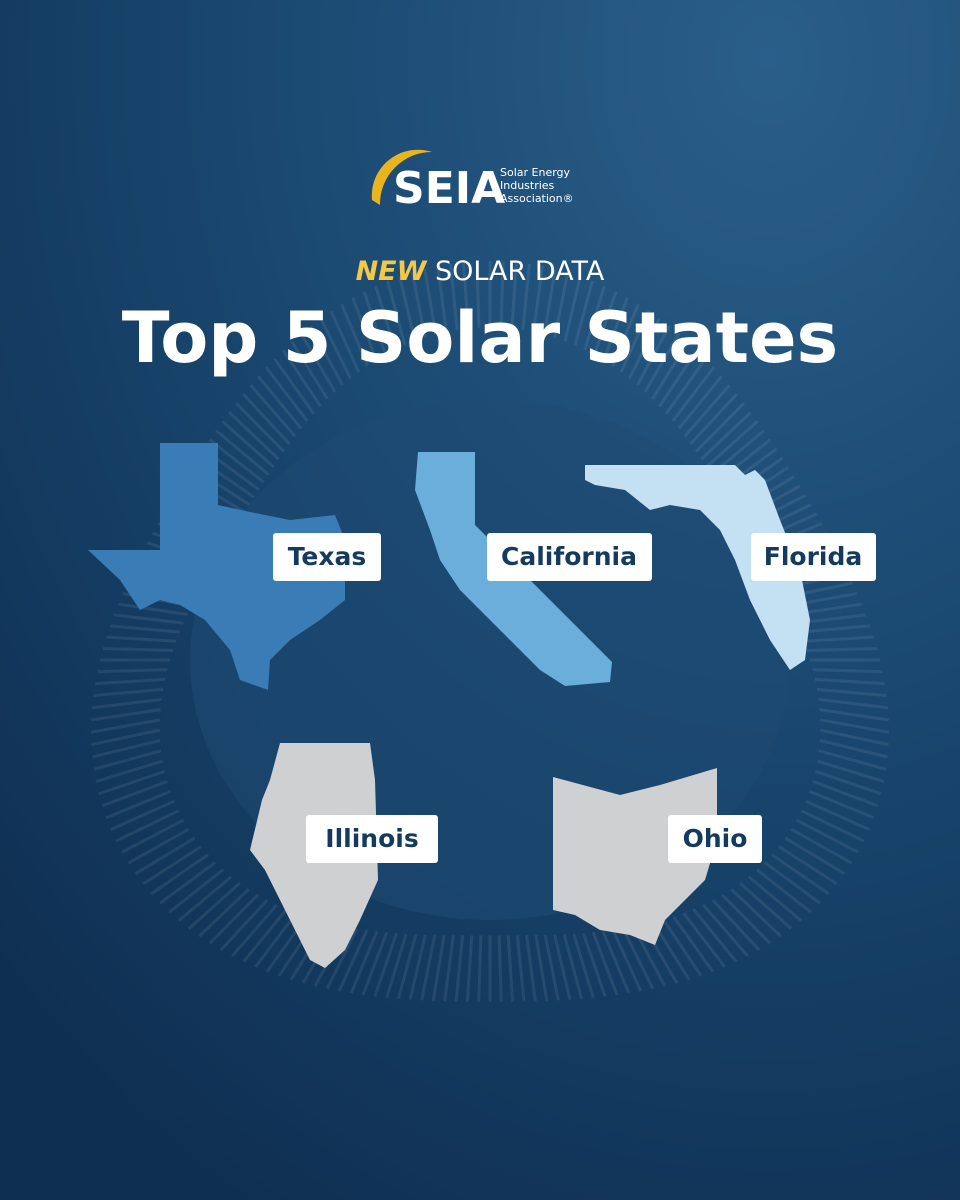 The image size is (960, 1200). What do you see at coordinates (537, 198) in the screenshot?
I see `logo-name: Association®` at bounding box center [537, 198].